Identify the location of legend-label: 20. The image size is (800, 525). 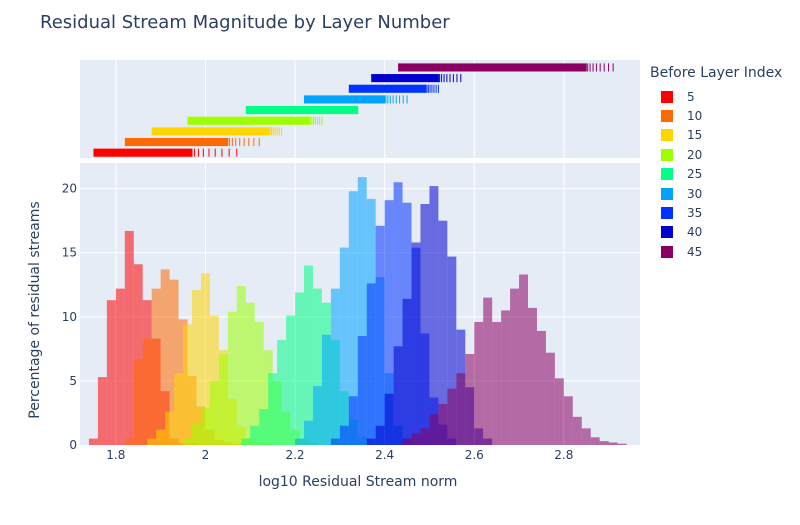
(695, 154).